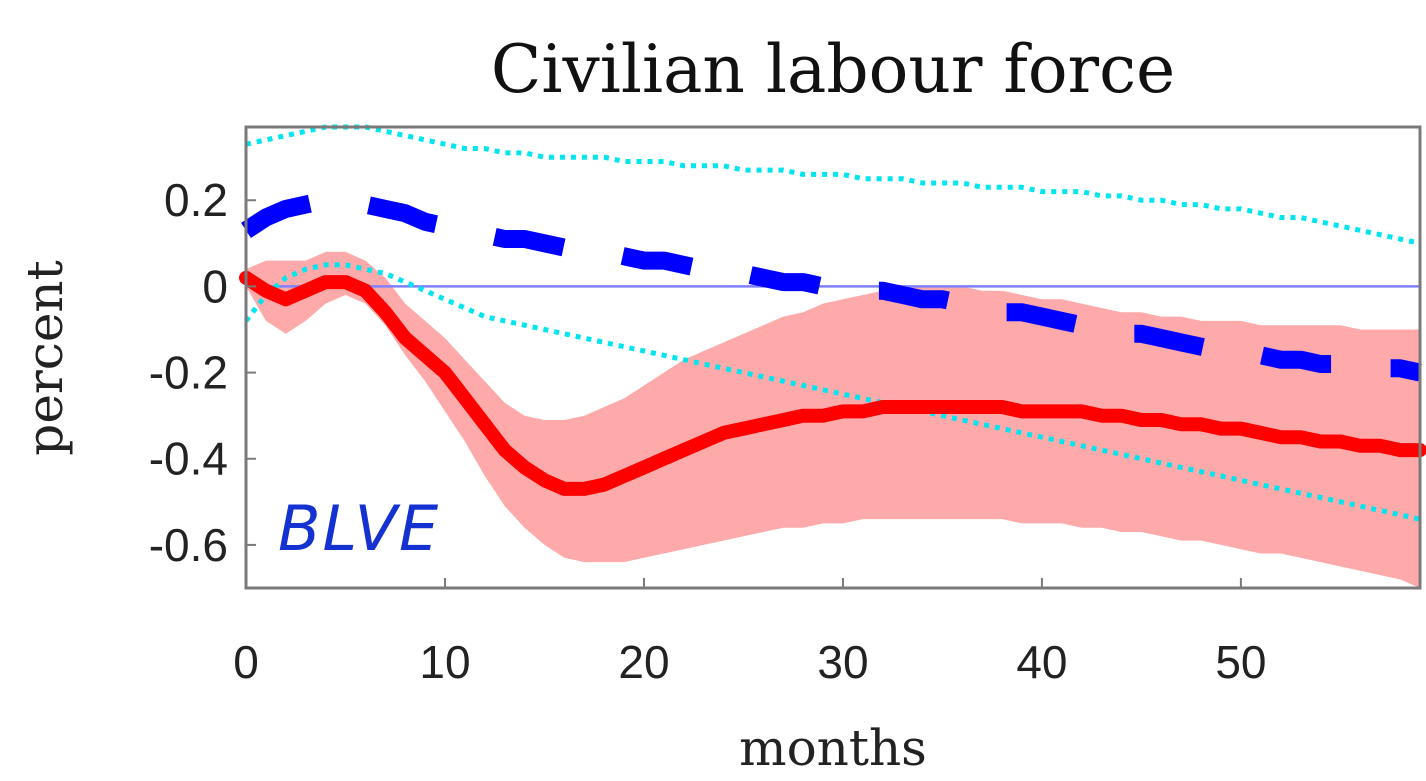 The image size is (1426, 781). I want to click on y-tick-label: -0.4, so click(188, 459).